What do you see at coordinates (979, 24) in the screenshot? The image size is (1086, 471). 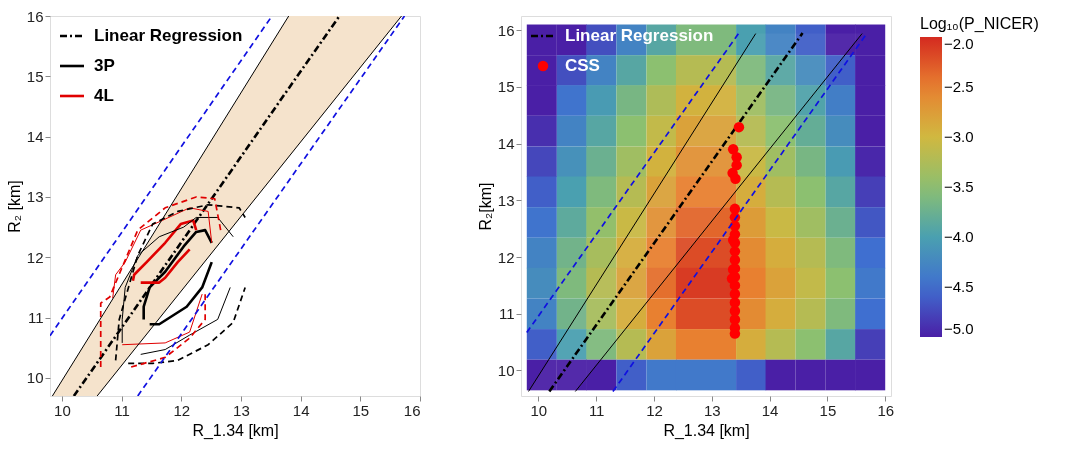 I see `color-bar-title: Log₁₀(P_NICER)` at bounding box center [979, 24].